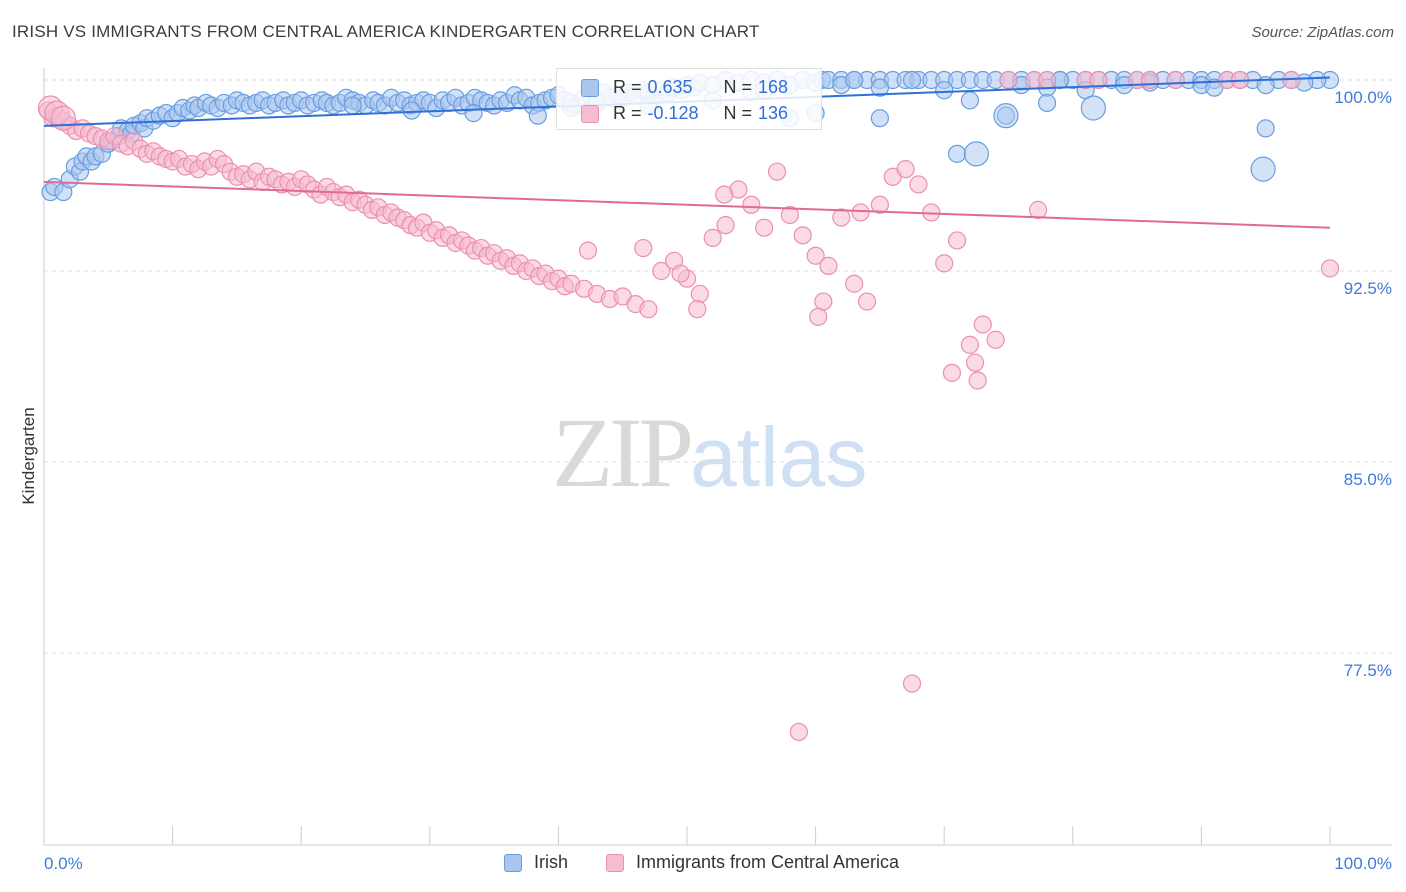 The image size is (1406, 892). Describe the element at coordinates (738, 87) in the screenshot. I see `irish-n-label: N =` at that location.